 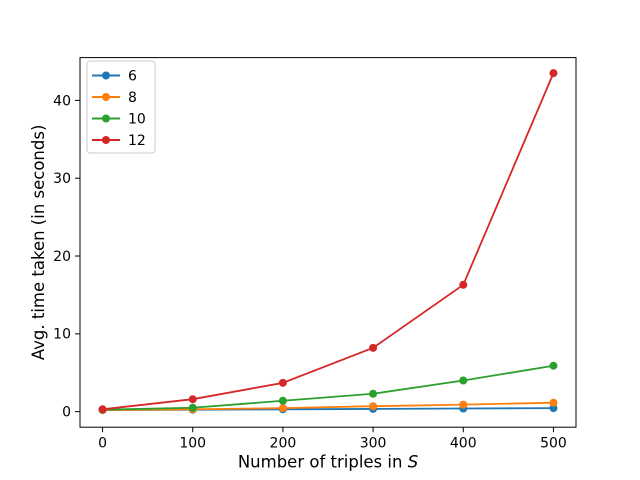 What do you see at coordinates (121, 107) in the screenshot?
I see `legend-box` at bounding box center [121, 107].